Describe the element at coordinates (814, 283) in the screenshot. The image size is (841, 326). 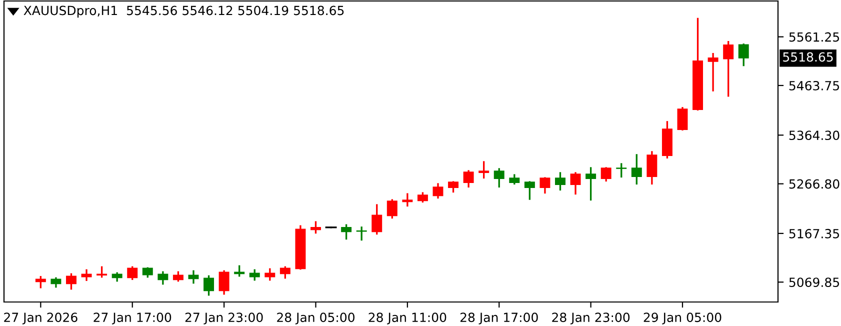
I see `y-tick-label: 5069.85` at that location.